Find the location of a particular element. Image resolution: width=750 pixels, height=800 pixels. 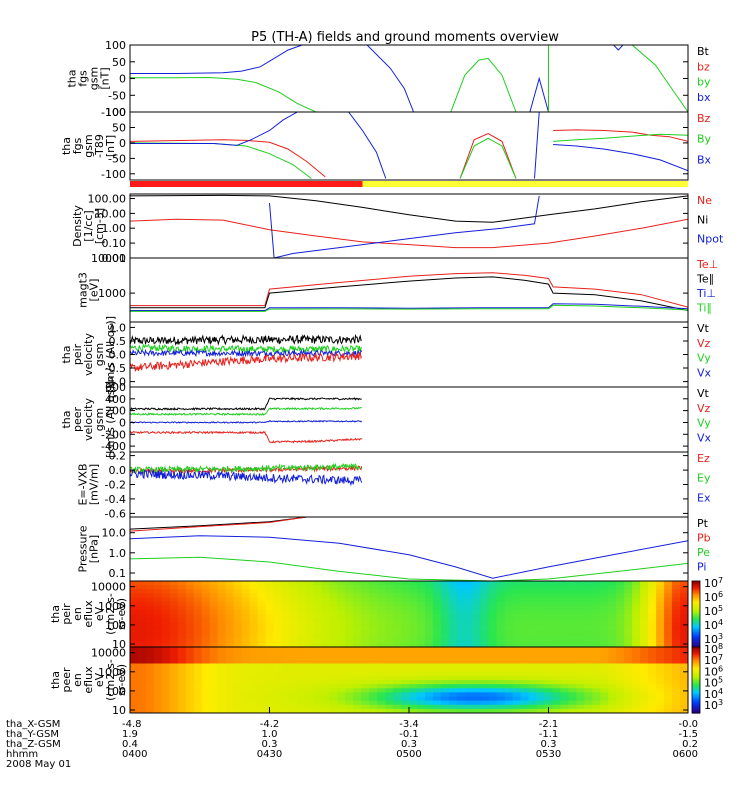

legend-Ne: Ne is located at coordinates (704, 200).